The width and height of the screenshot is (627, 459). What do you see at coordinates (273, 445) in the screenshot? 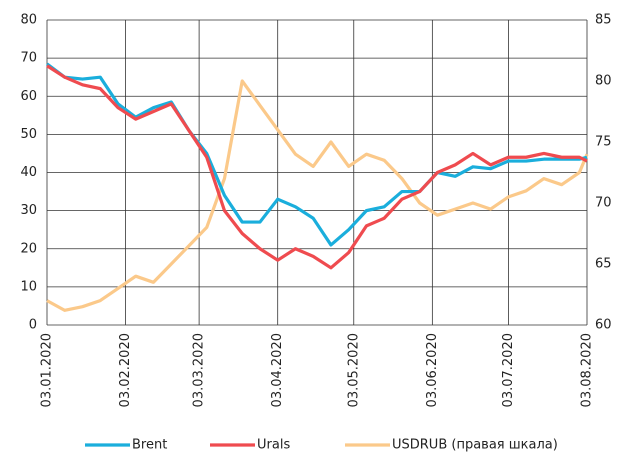
I see `legend-label: Urals` at bounding box center [273, 445].